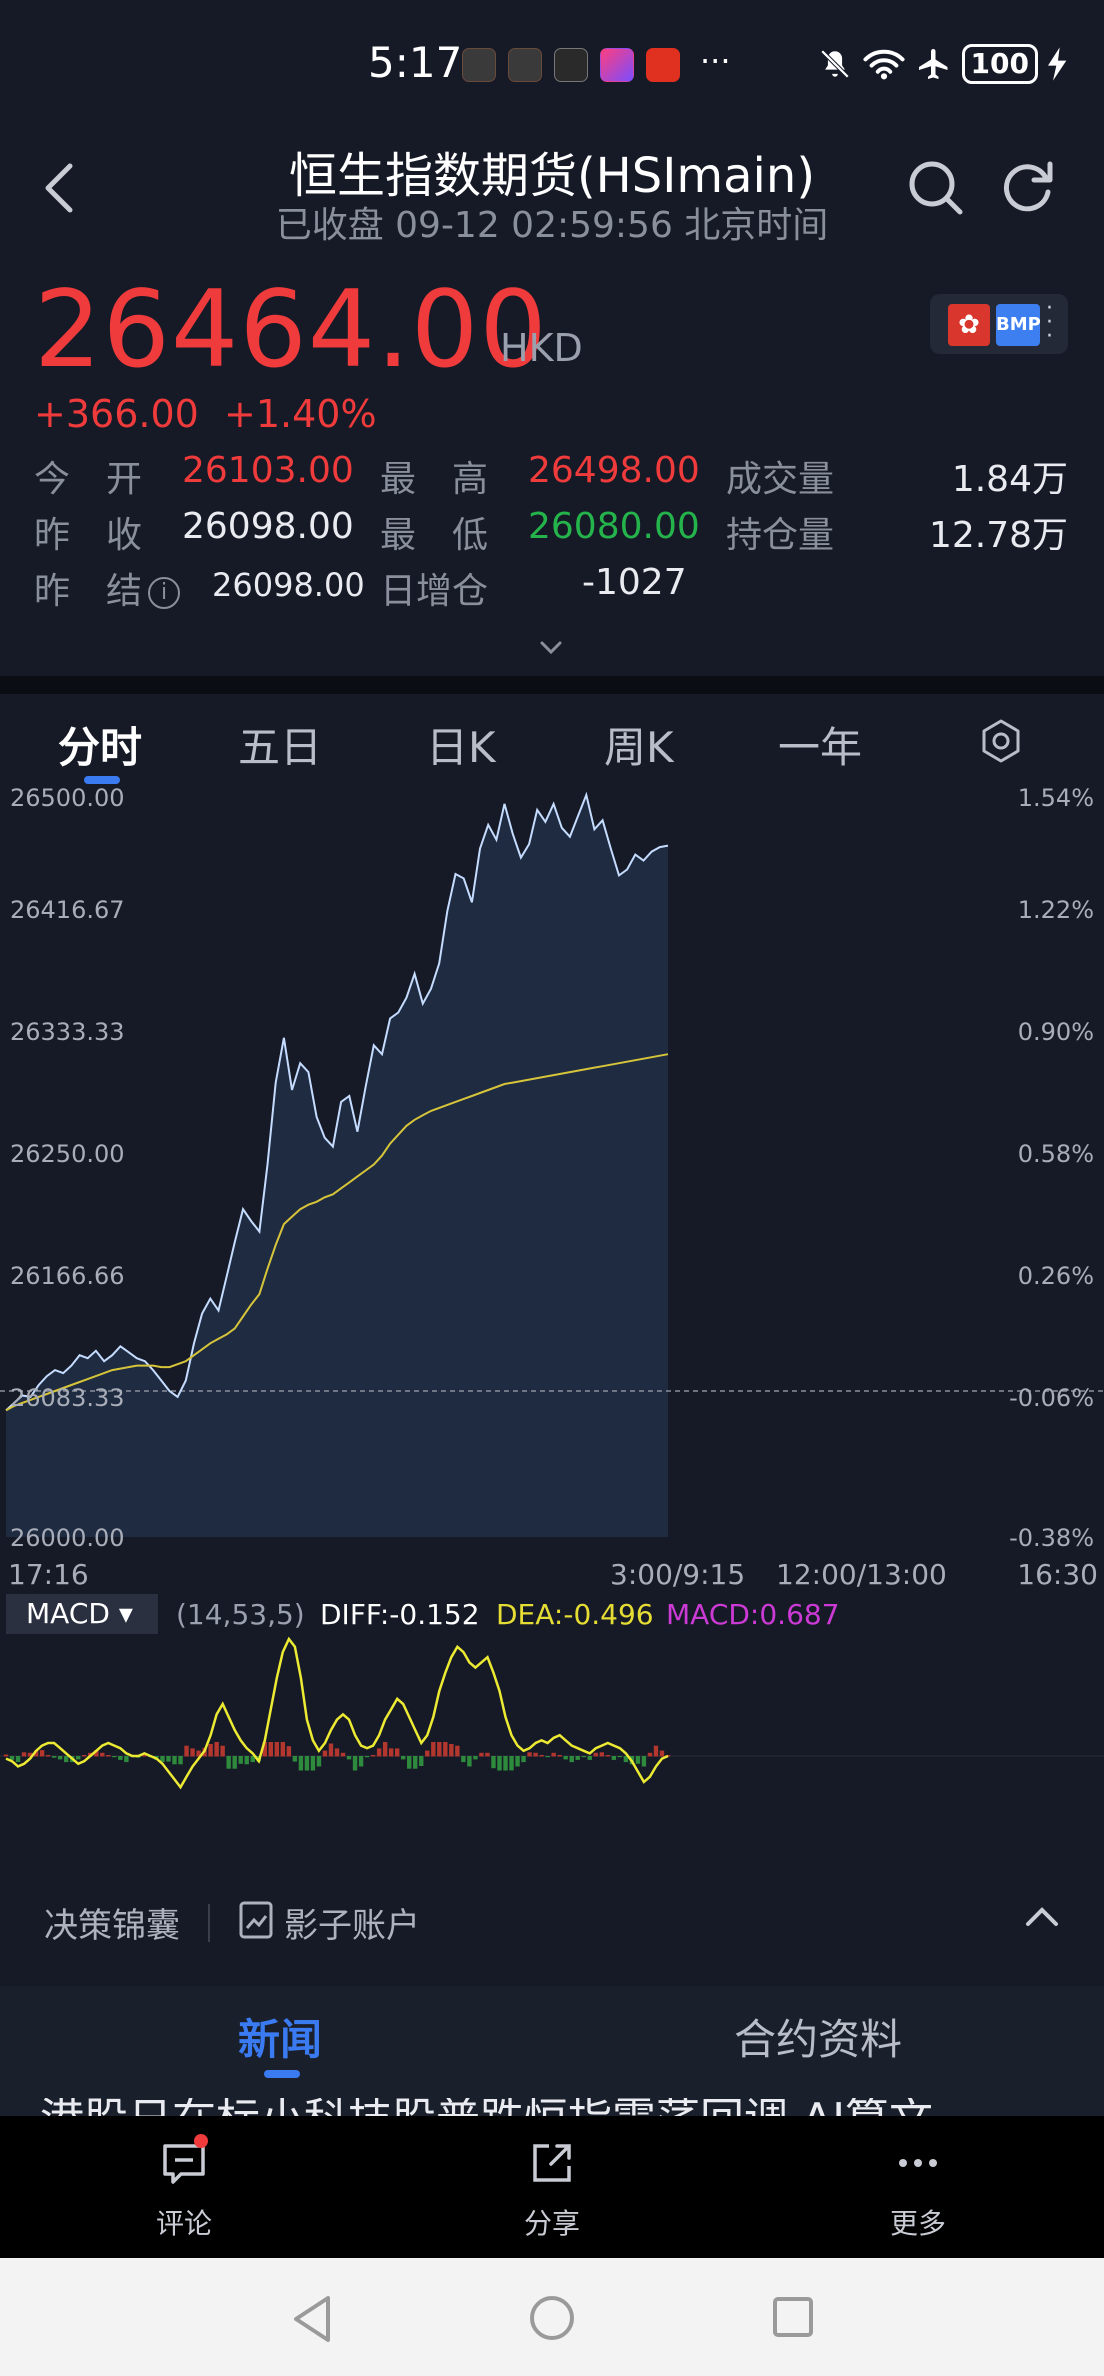  What do you see at coordinates (933, 64) in the screenshot?
I see `airplane-icon` at bounding box center [933, 64].